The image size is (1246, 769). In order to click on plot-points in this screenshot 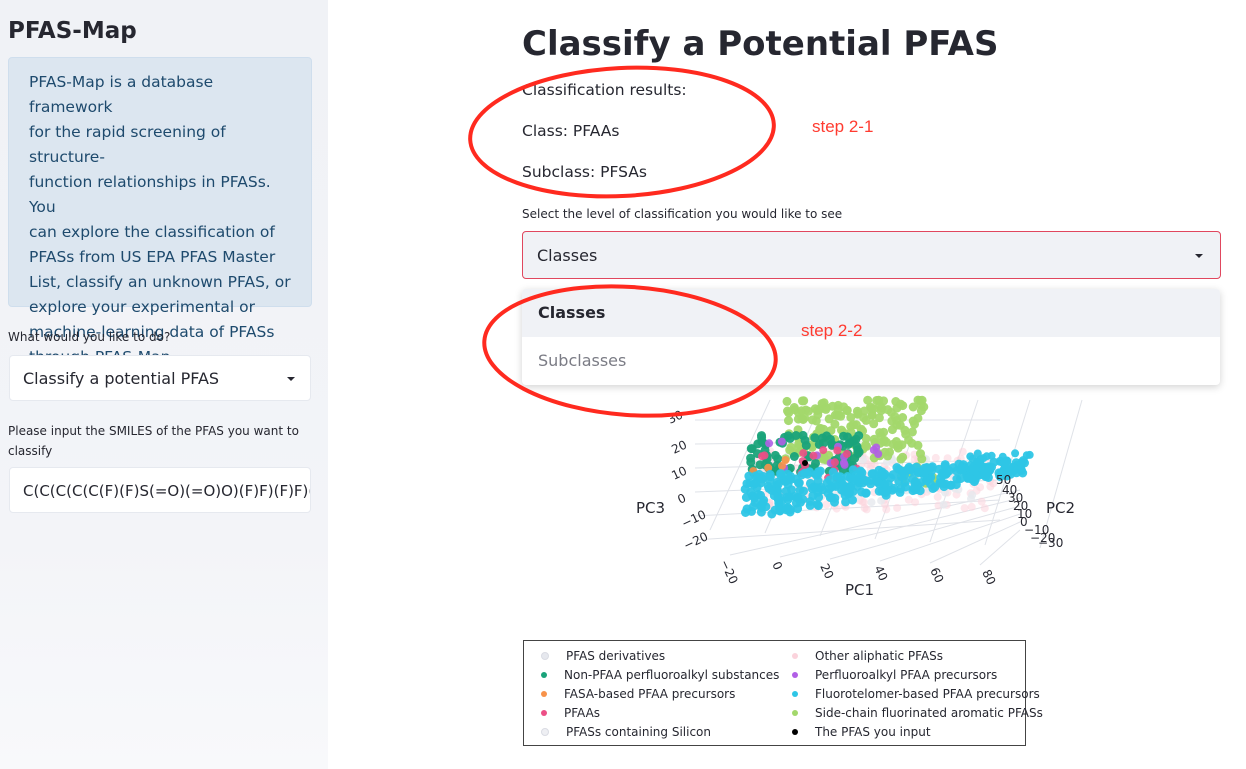, I will do `click(887, 457)`.